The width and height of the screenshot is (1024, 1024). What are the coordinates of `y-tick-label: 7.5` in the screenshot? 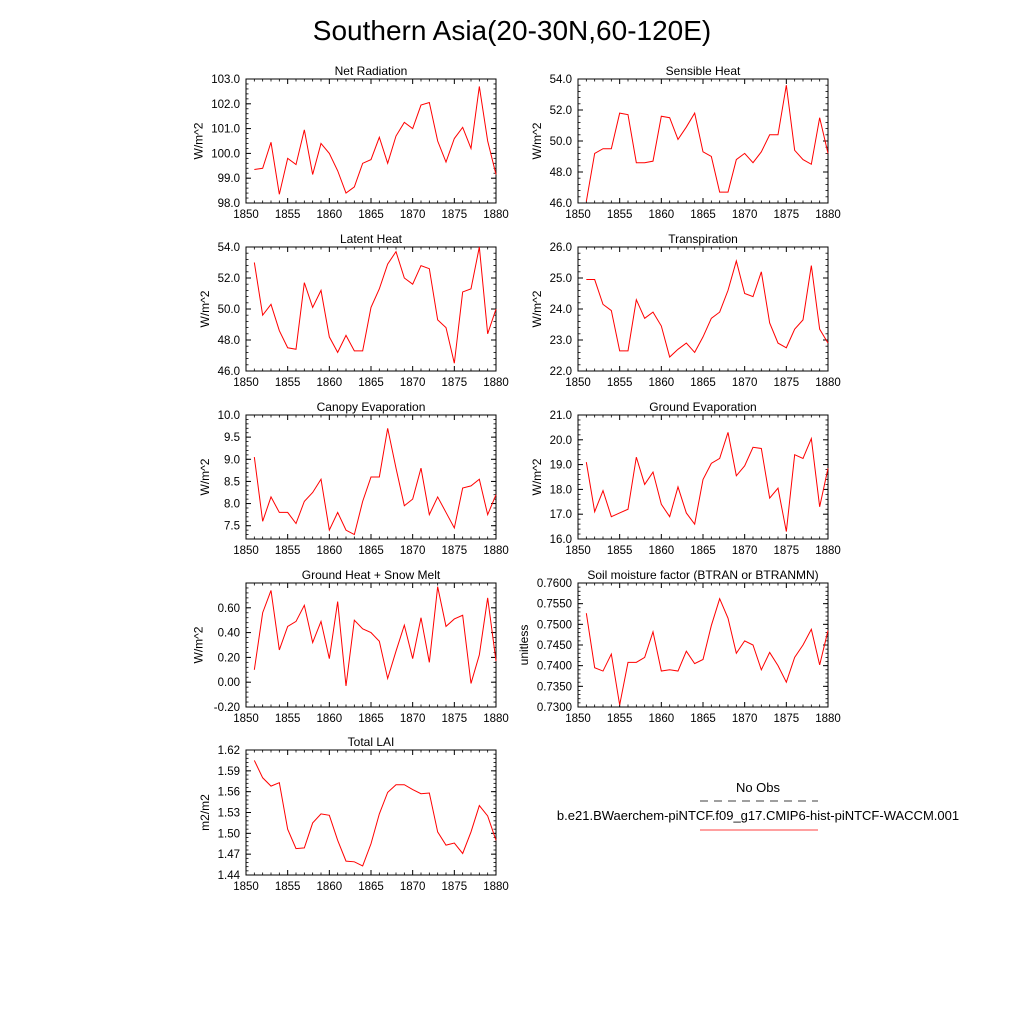 It's located at (232, 527).